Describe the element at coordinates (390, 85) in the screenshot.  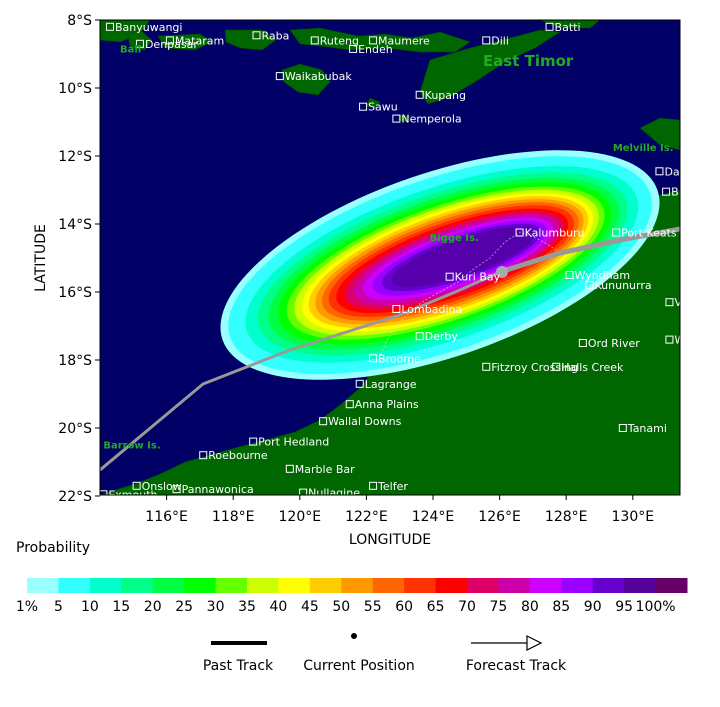
I see `indonesian-islands` at that location.